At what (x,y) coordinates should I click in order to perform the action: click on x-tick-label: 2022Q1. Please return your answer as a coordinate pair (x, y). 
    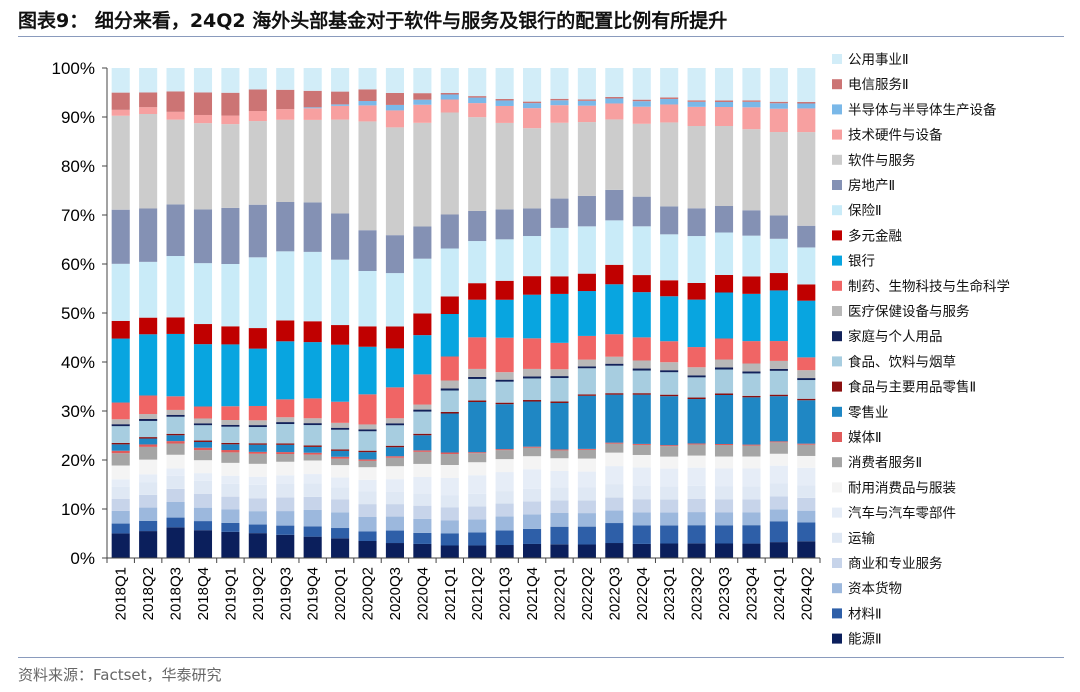
    Looking at the image, I should click on (559, 593).